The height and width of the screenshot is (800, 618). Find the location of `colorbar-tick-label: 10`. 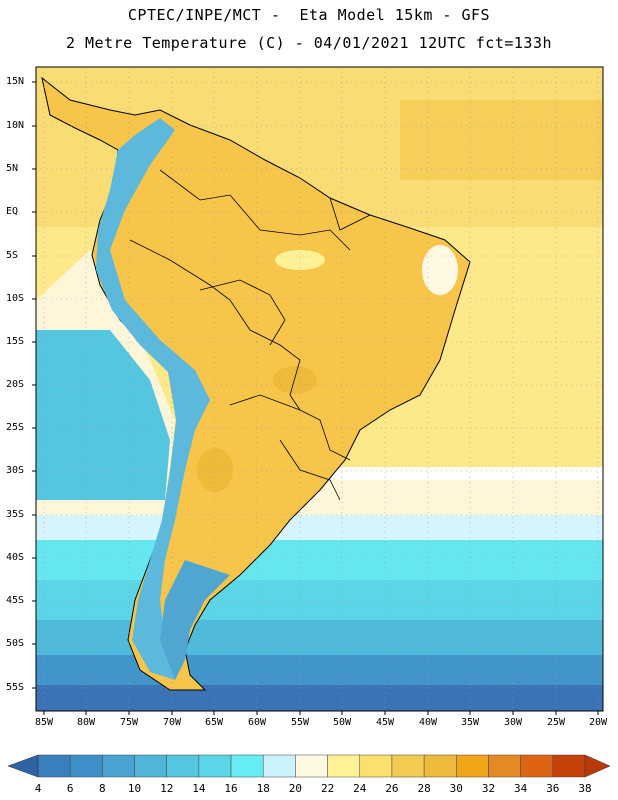

colorbar-tick-label: 10 is located at coordinates (134, 788).